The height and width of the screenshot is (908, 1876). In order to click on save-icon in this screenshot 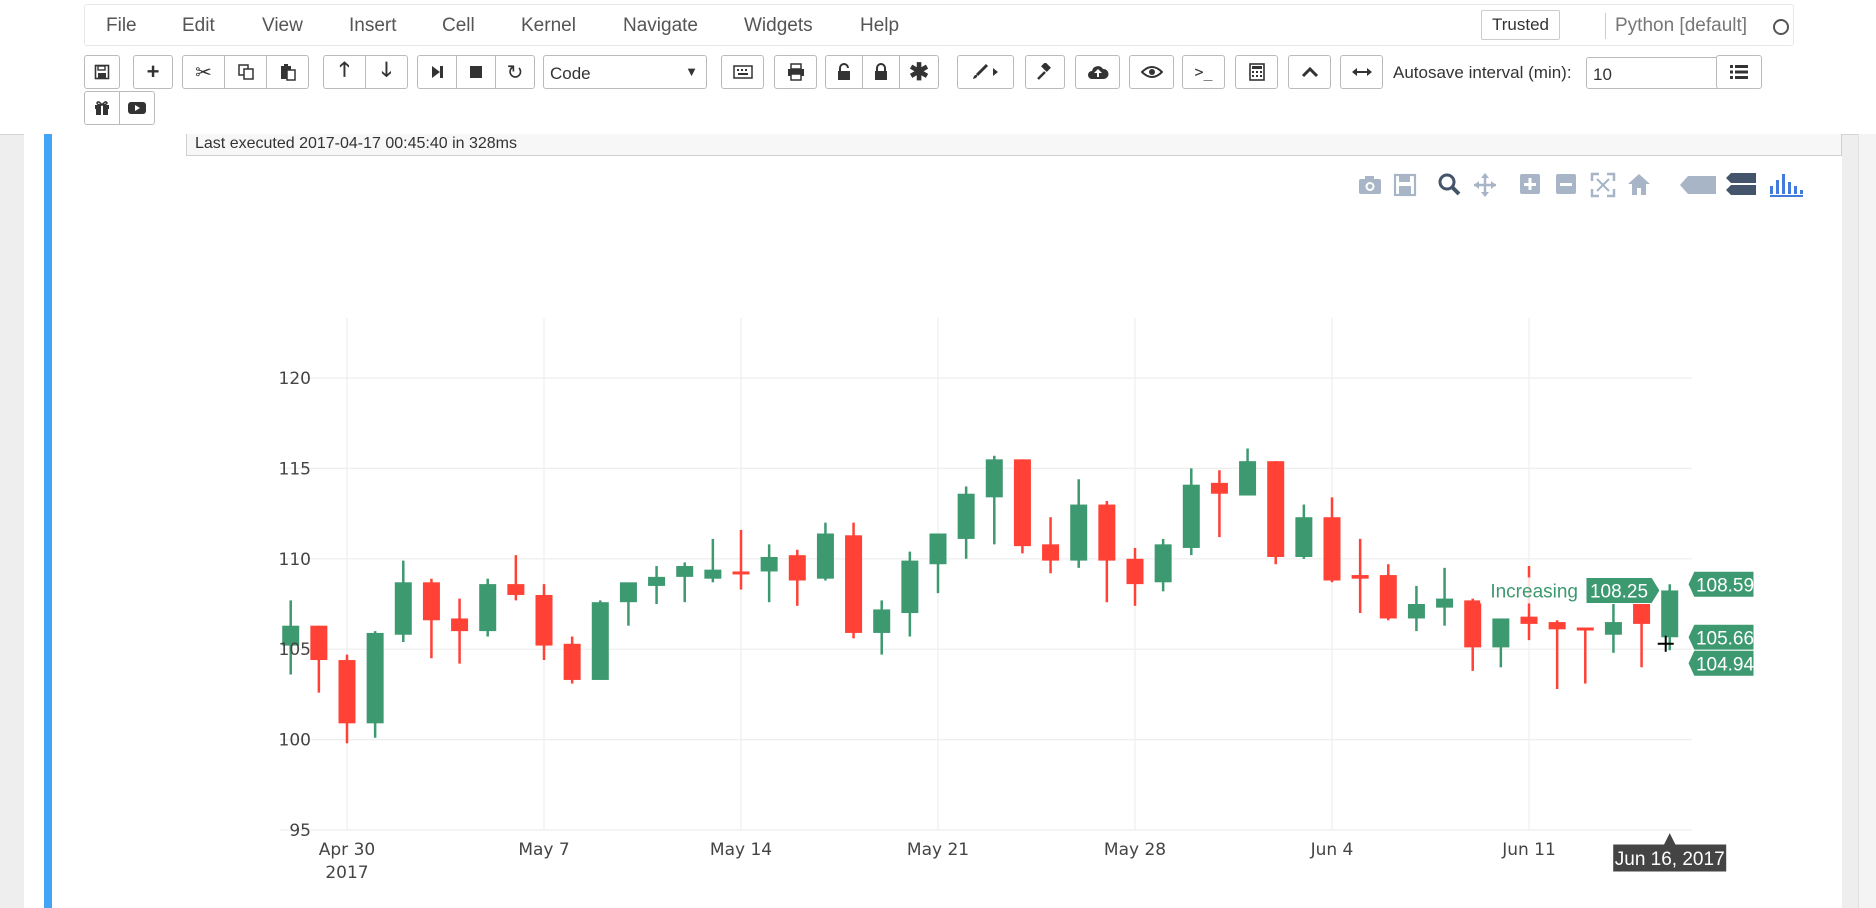, I will do `click(1405, 185)`.